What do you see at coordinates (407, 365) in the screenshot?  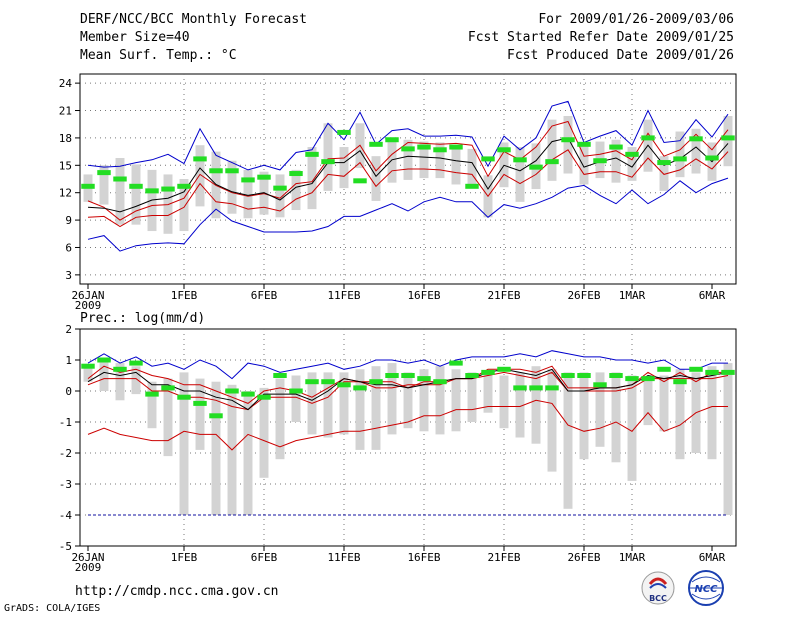 I see `series-ensemble-max` at bounding box center [407, 365].